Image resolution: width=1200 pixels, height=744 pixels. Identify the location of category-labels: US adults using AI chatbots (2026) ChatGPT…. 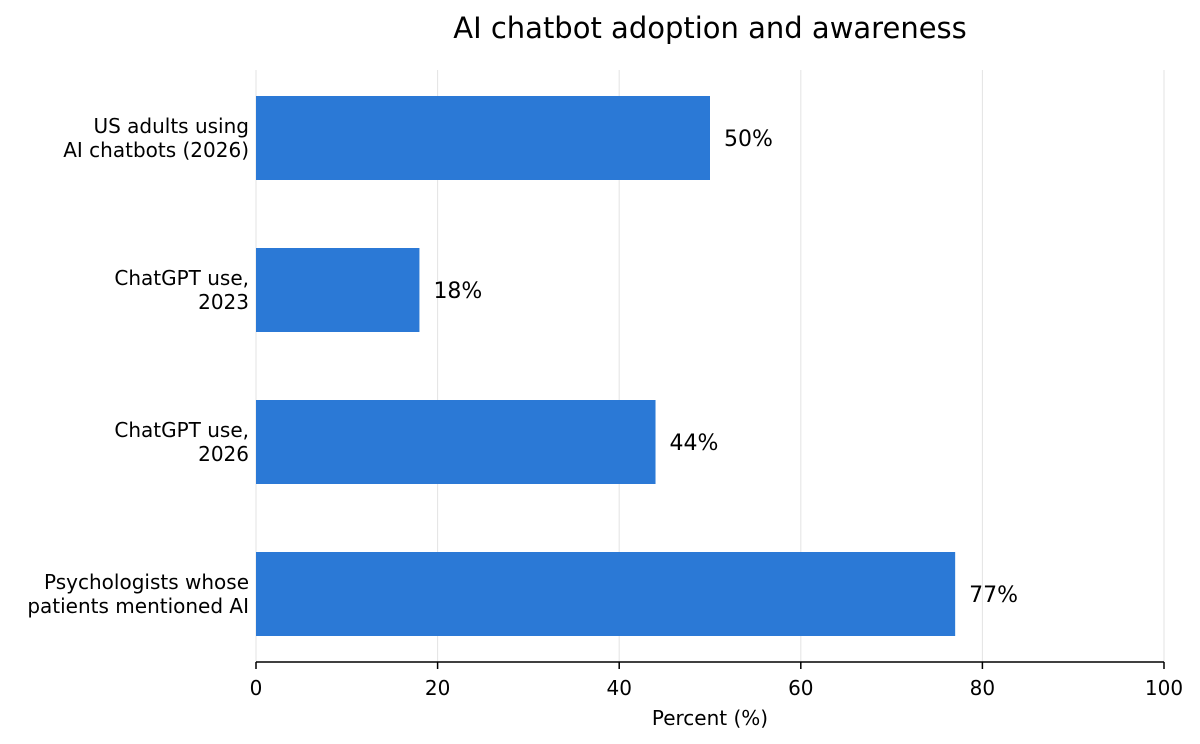
(138, 366).